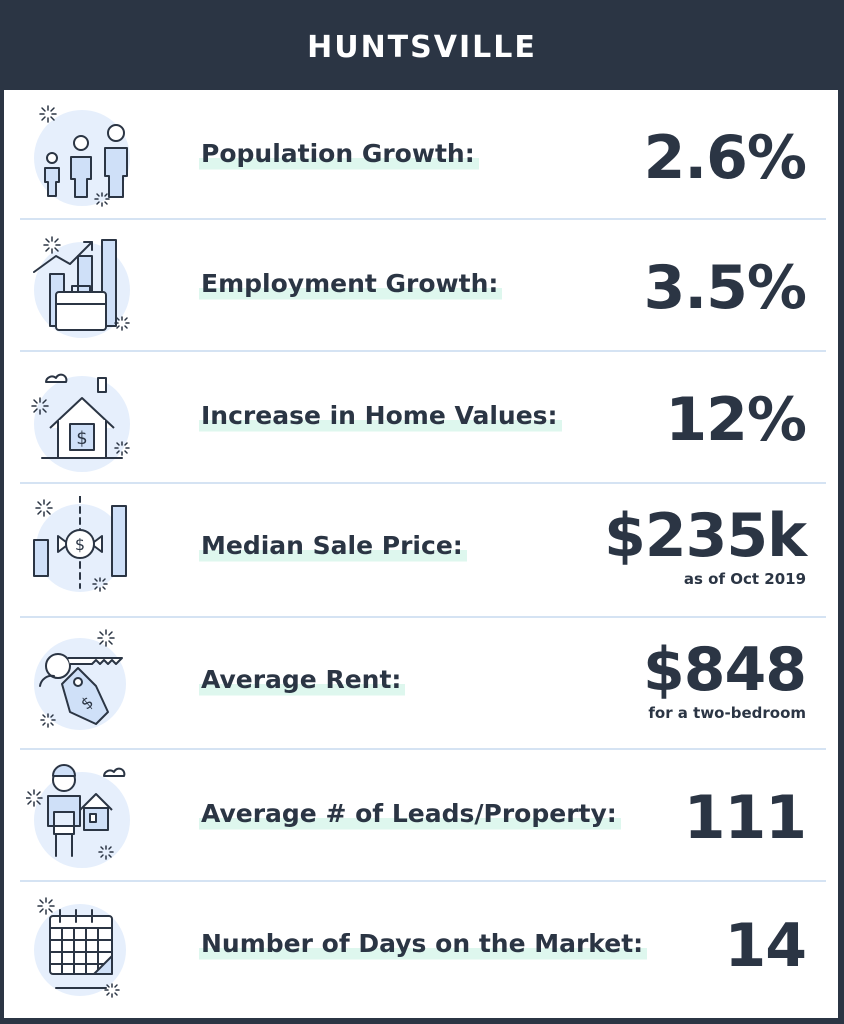  I want to click on price-bars-icon: $, so click(80, 544).